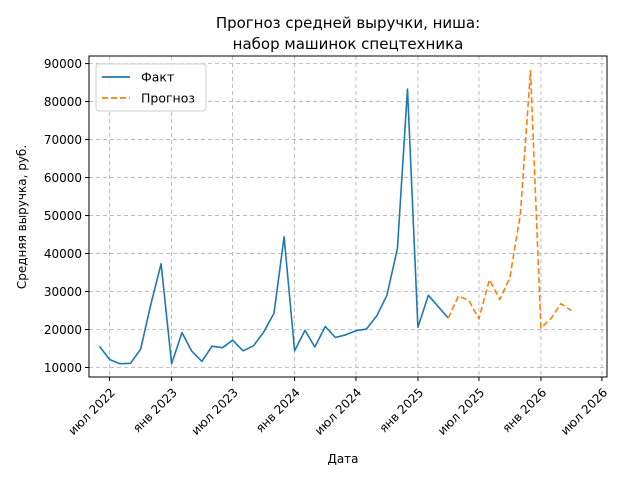 The image size is (640, 480). I want to click on y-tick-label: 30000, so click(63, 292).